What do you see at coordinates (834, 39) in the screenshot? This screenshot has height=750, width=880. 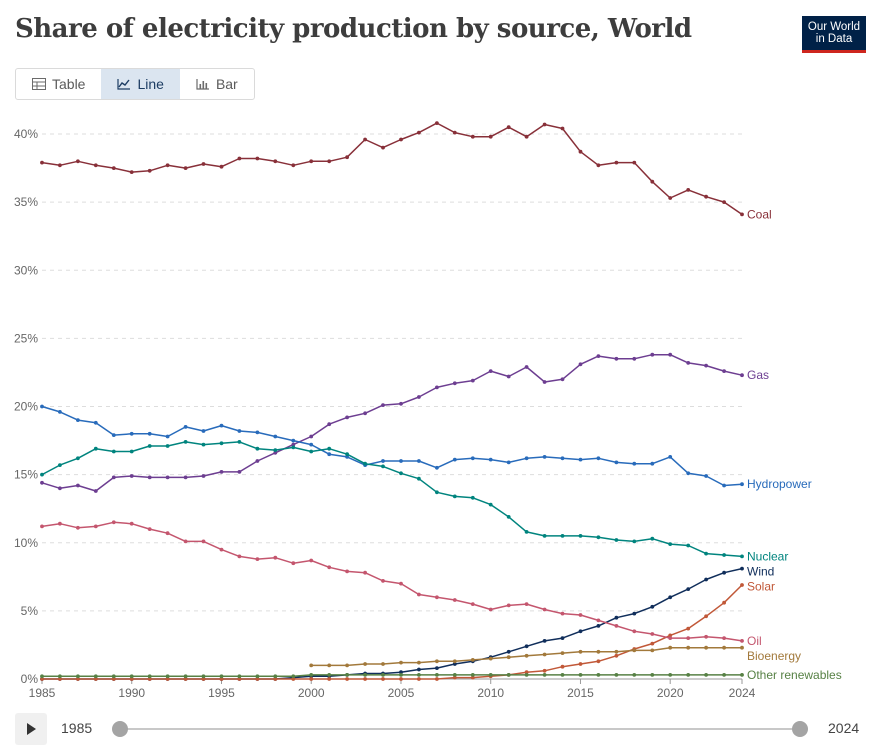 I see `logo-line-2: in Data` at bounding box center [834, 39].